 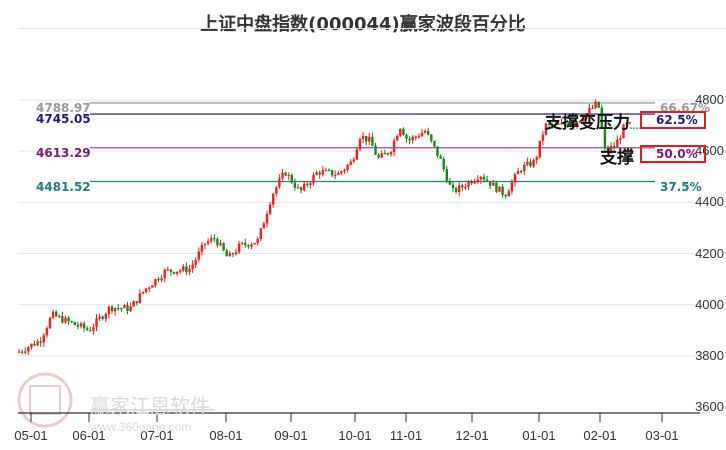 What do you see at coordinates (355, 435) in the screenshot?
I see `x-tick-label: 10-01` at bounding box center [355, 435].